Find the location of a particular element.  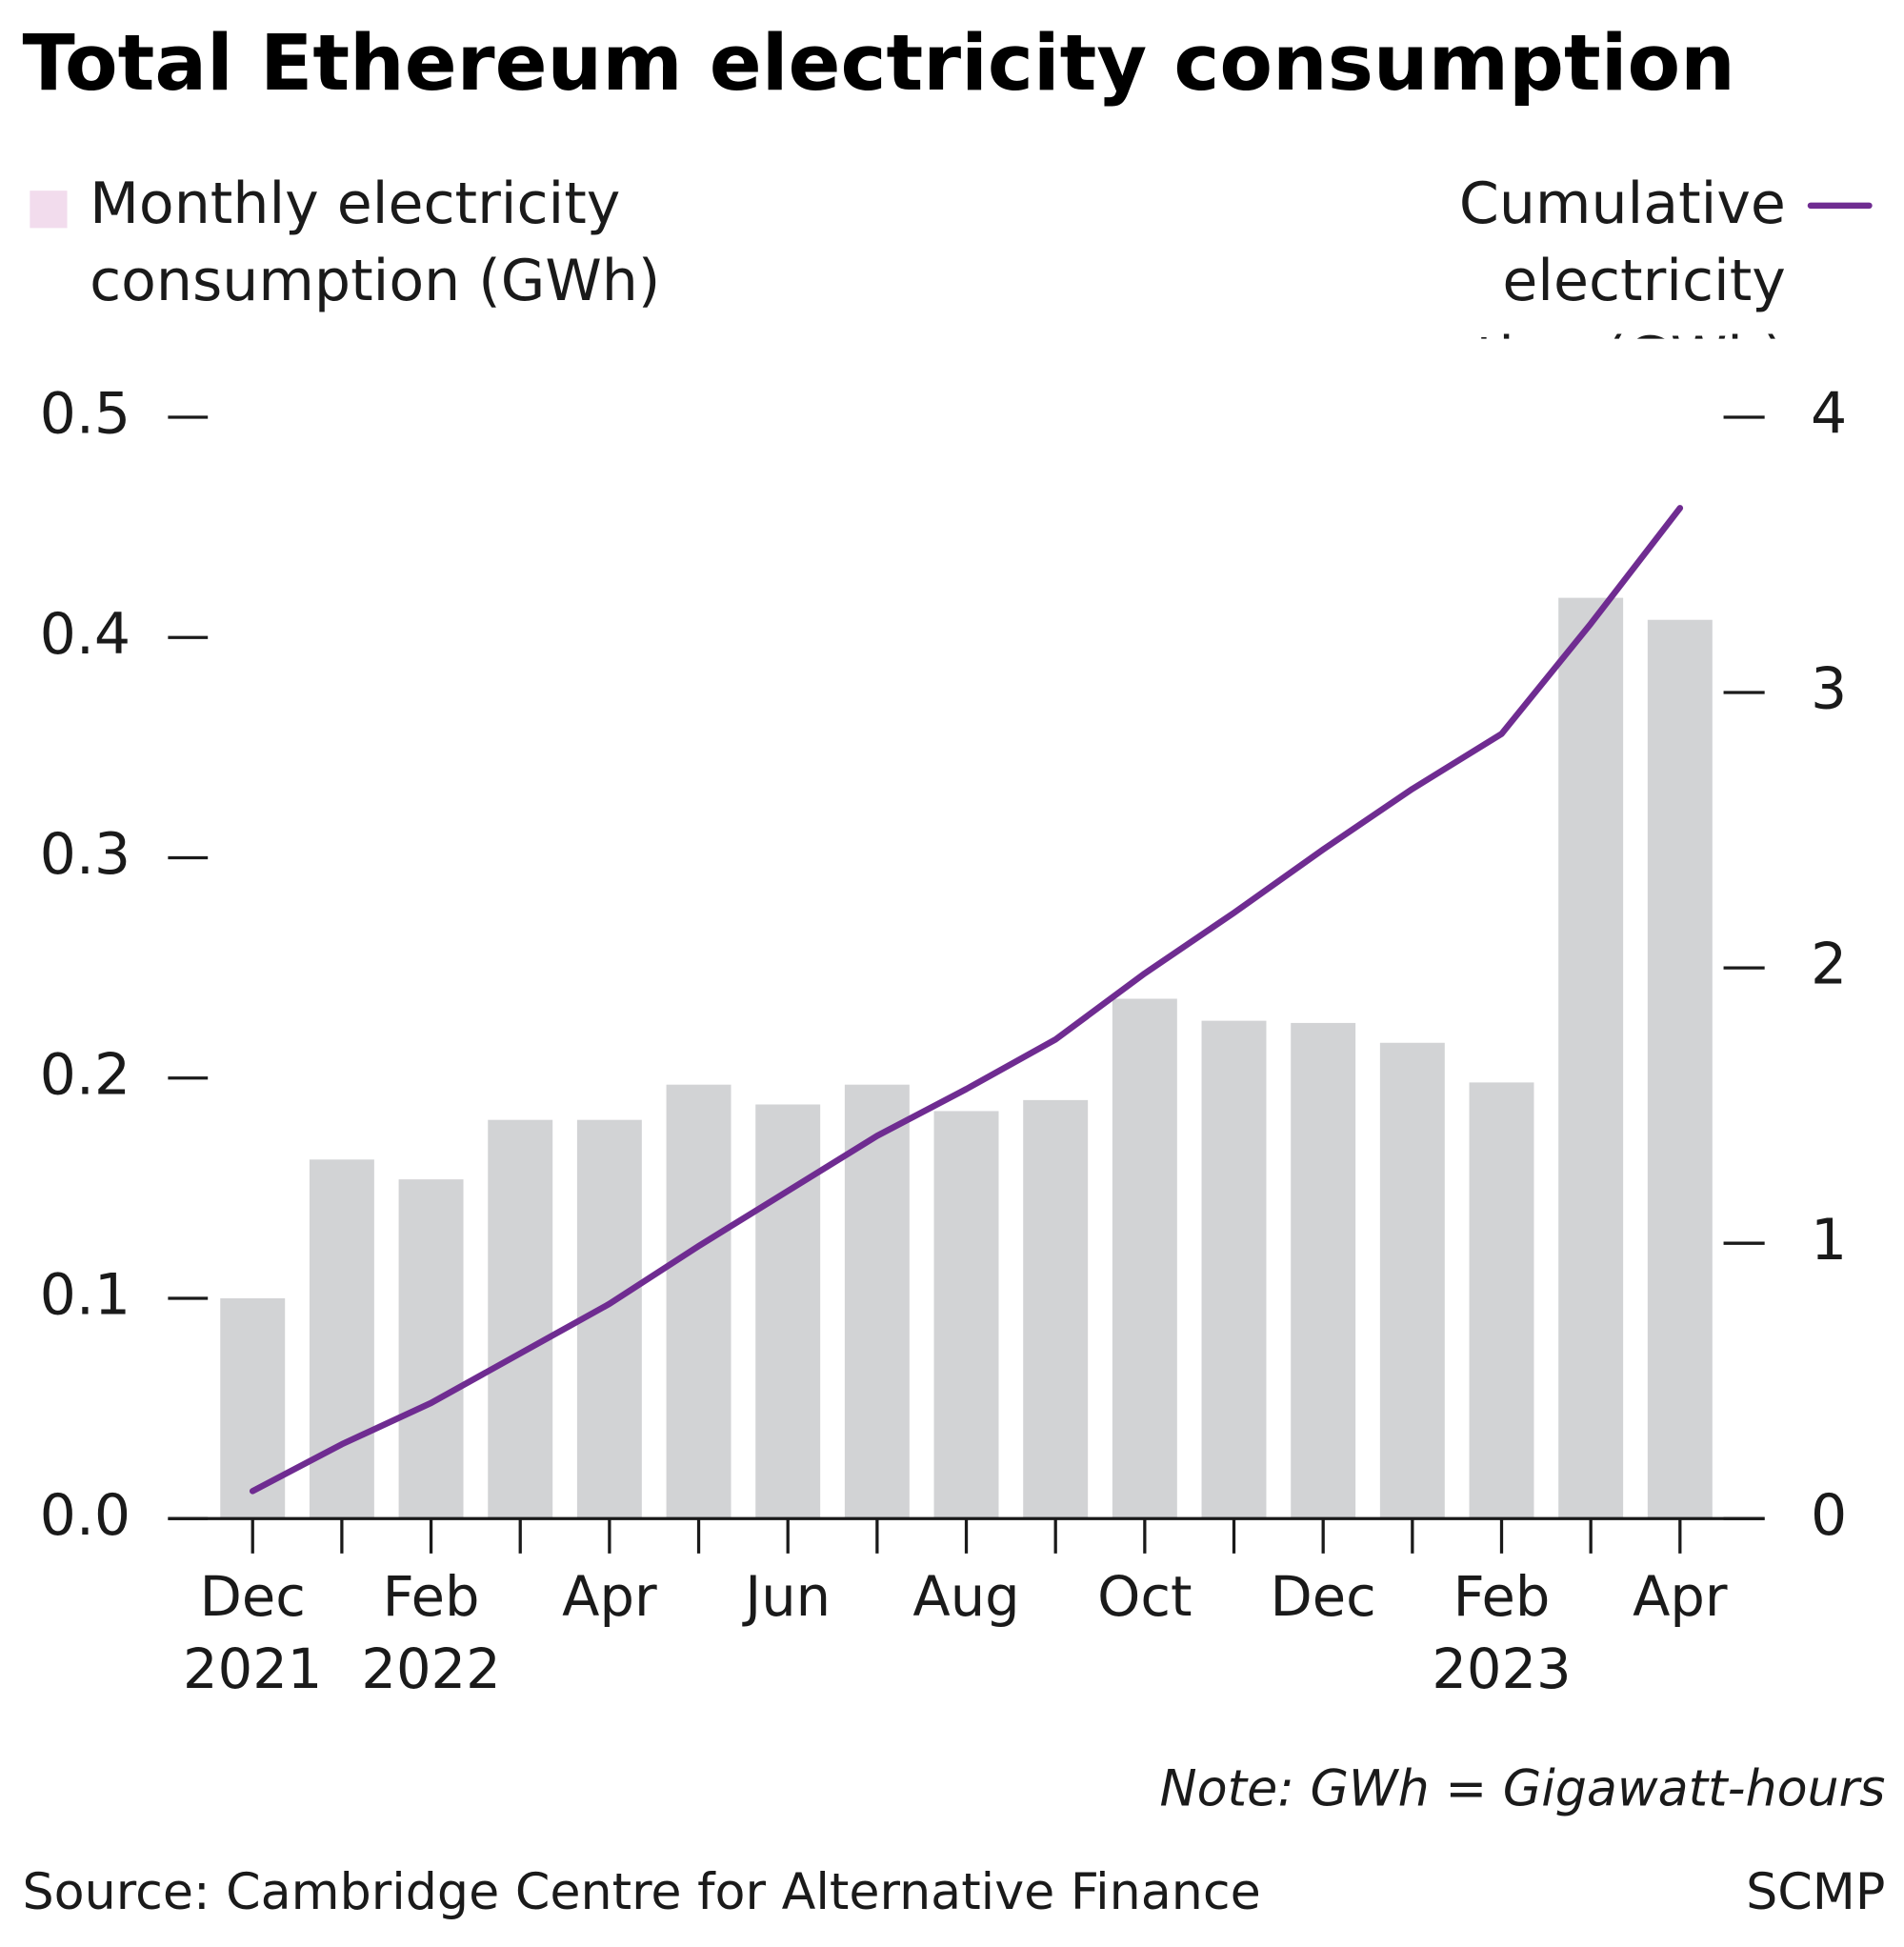

x-tick-label-box: Jun is located at coordinates (788, 1597).